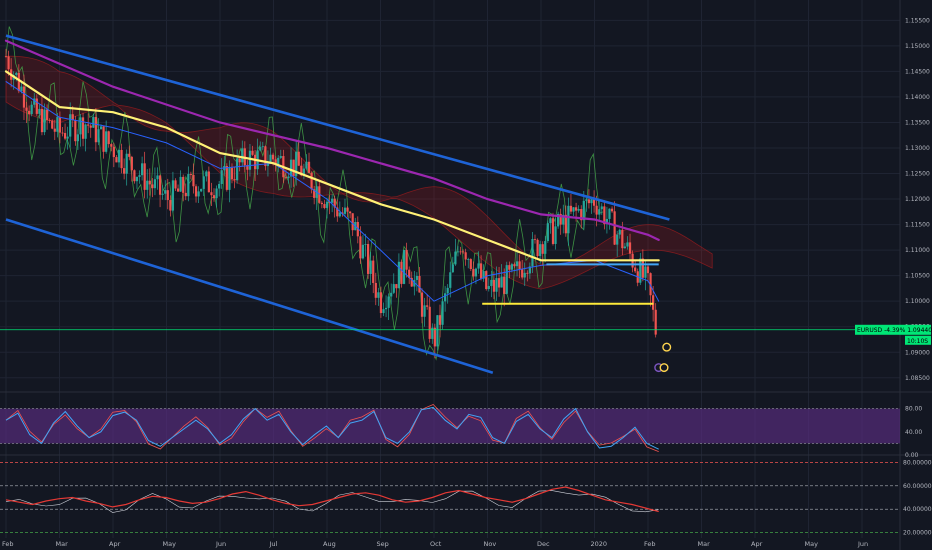  I want to click on rsi-pane, so click(450, 428).